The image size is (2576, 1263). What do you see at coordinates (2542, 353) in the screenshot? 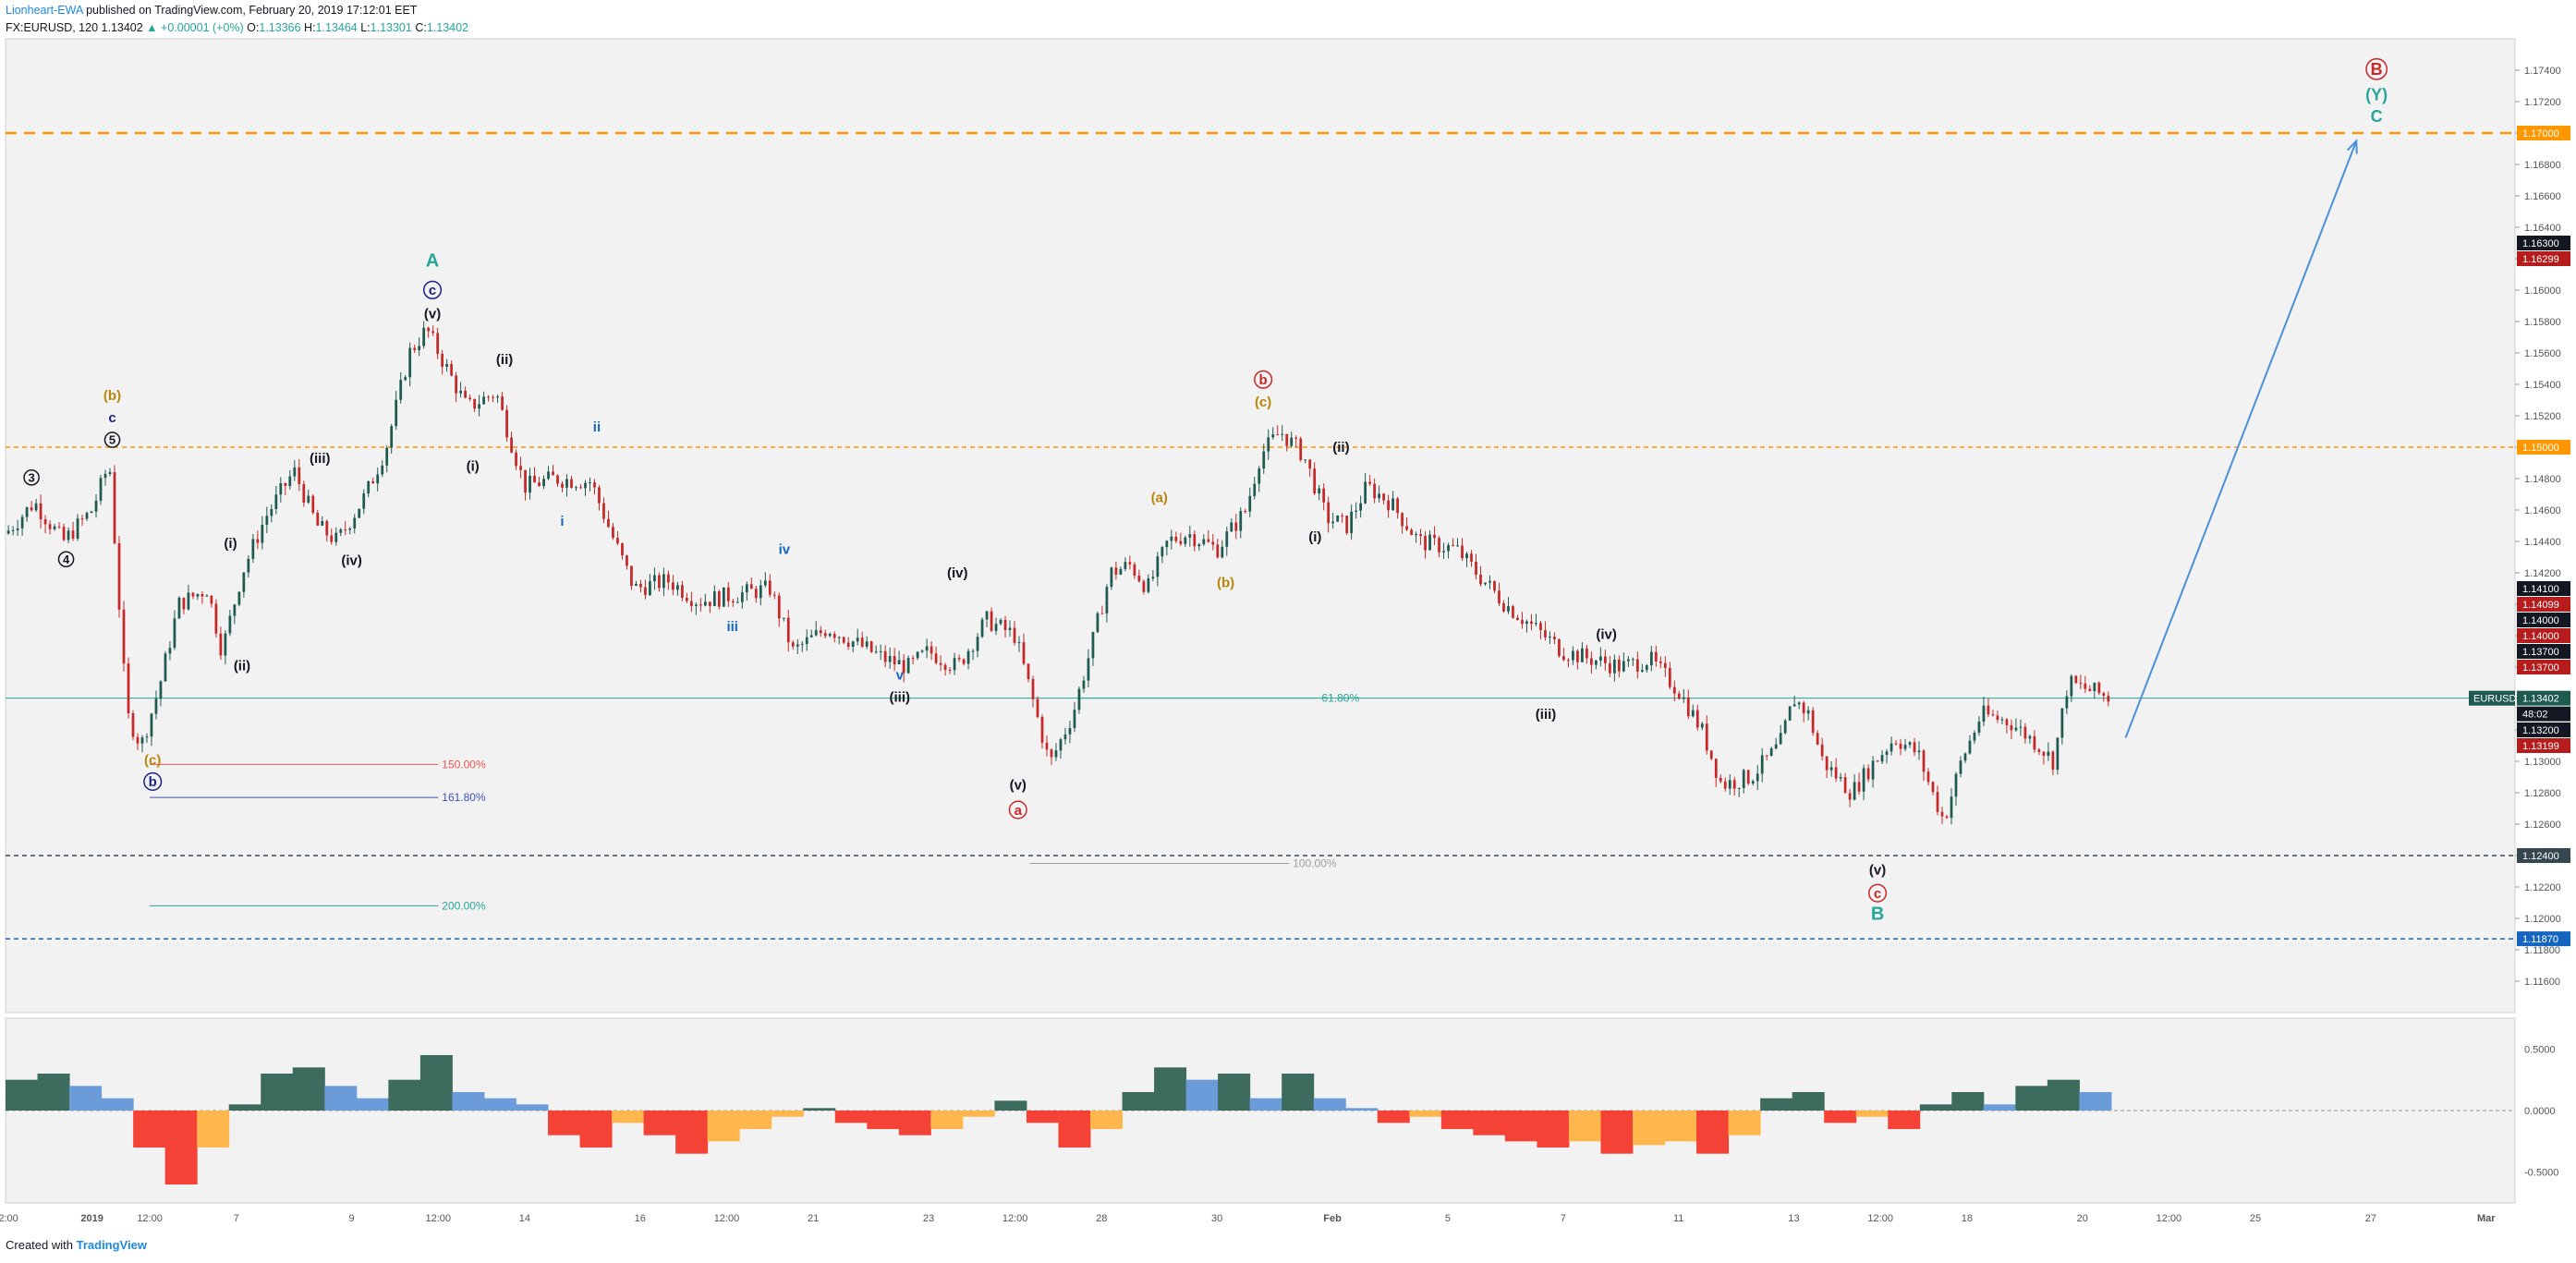
I see `y-axis-tick-label: 1.15600` at bounding box center [2542, 353].